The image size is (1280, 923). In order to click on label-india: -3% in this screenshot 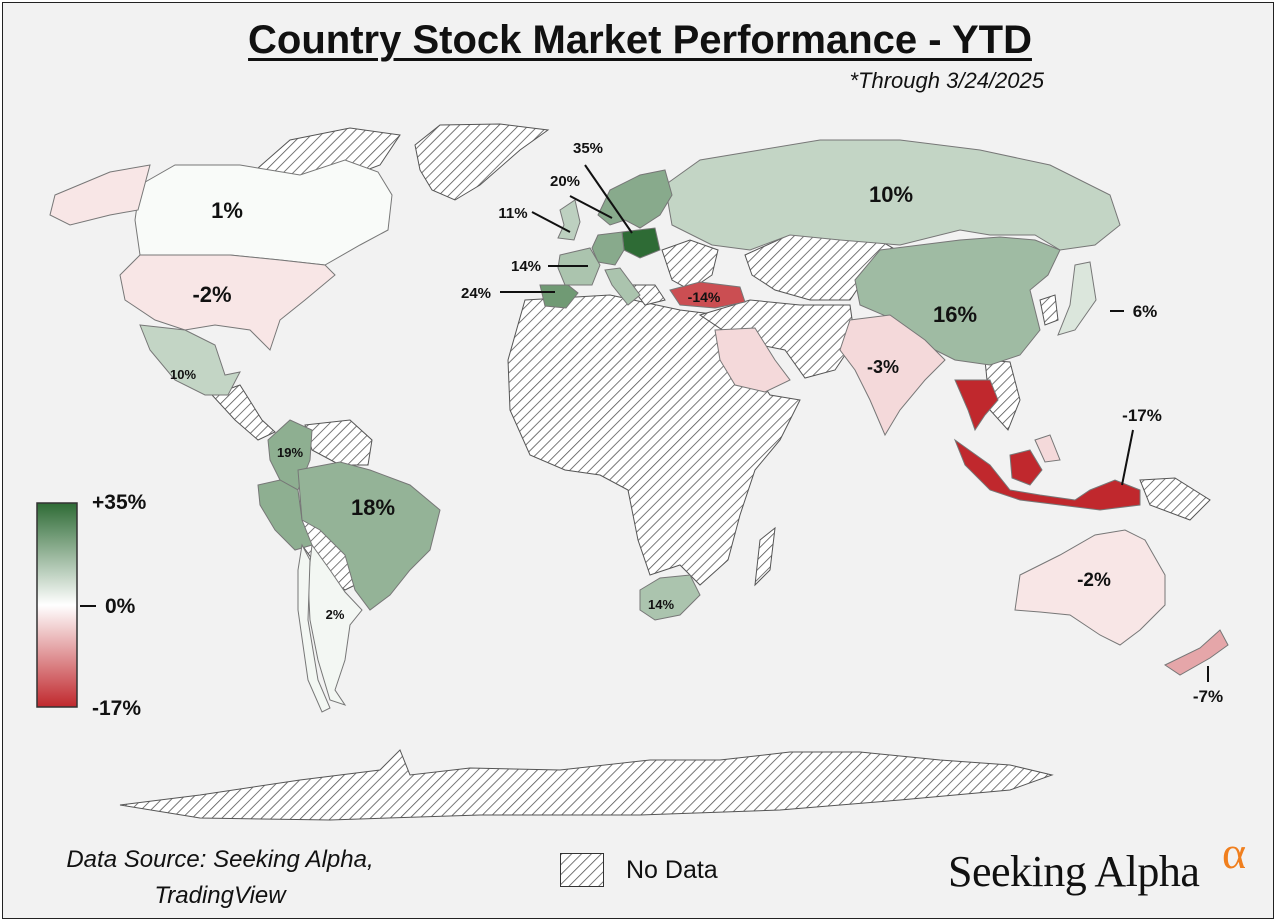, I will do `click(883, 367)`.